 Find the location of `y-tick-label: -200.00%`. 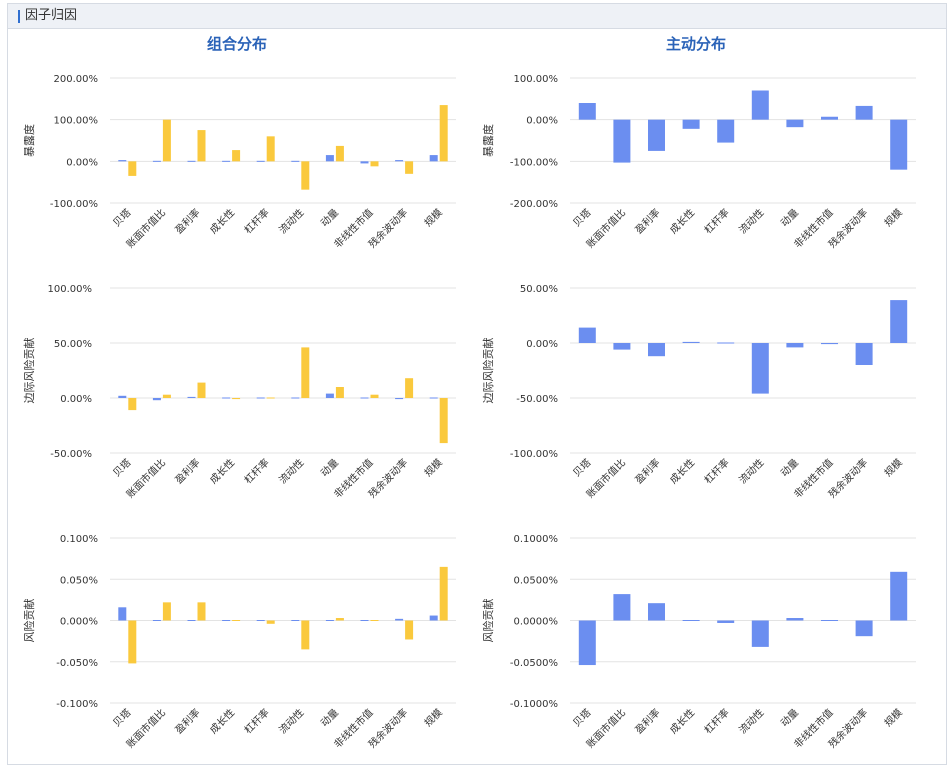

y-tick-label: -200.00% is located at coordinates (534, 204).